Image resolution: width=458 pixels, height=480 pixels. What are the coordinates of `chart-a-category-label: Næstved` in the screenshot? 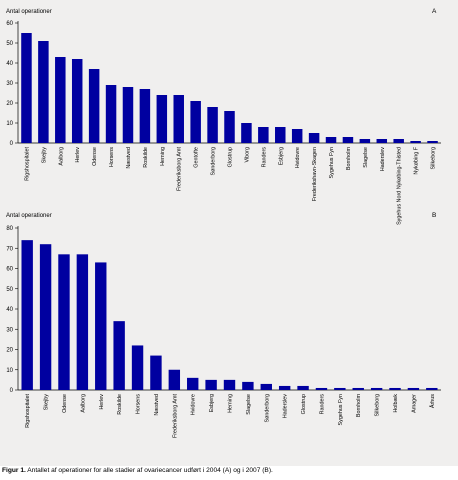 It's located at (129, 158).